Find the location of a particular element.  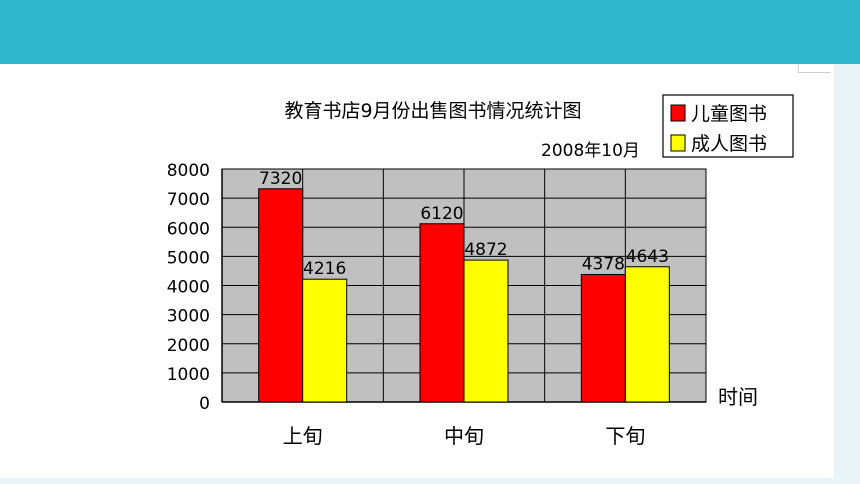

y-tick-label: 4000 is located at coordinates (188, 288).